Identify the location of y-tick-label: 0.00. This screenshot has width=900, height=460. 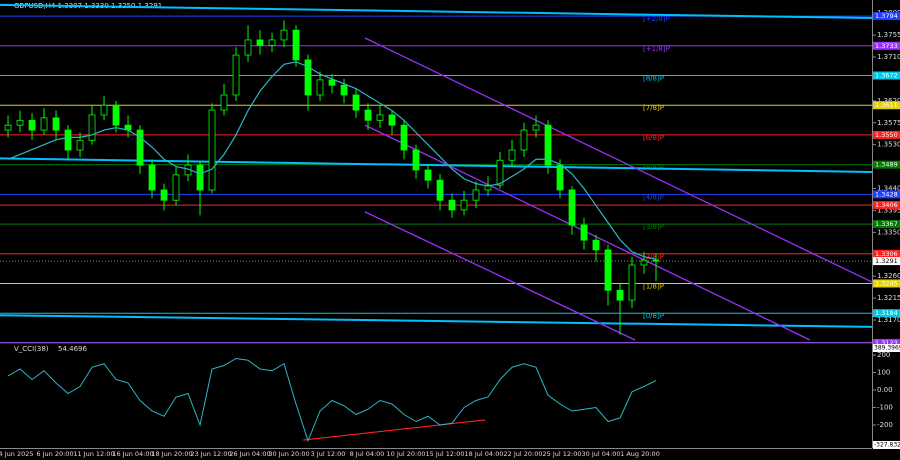
(885, 390).